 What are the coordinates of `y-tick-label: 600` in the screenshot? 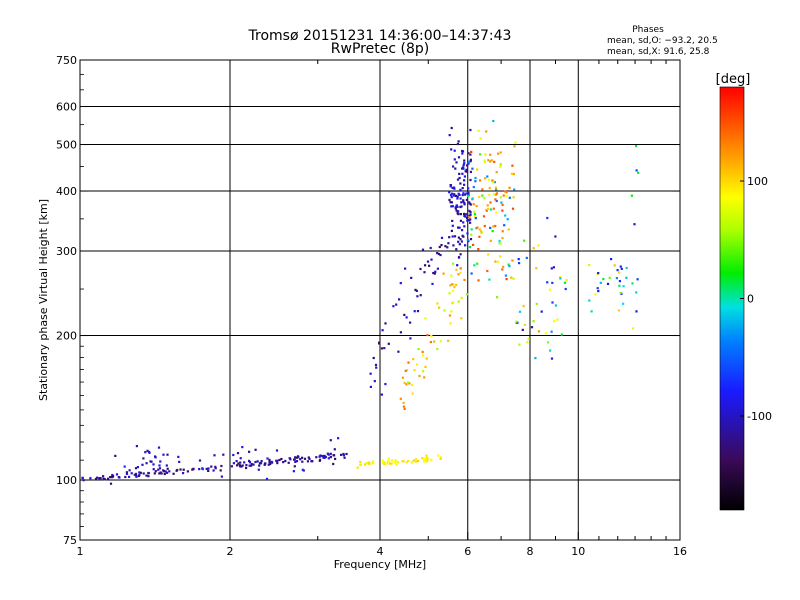 It's located at (66, 107).